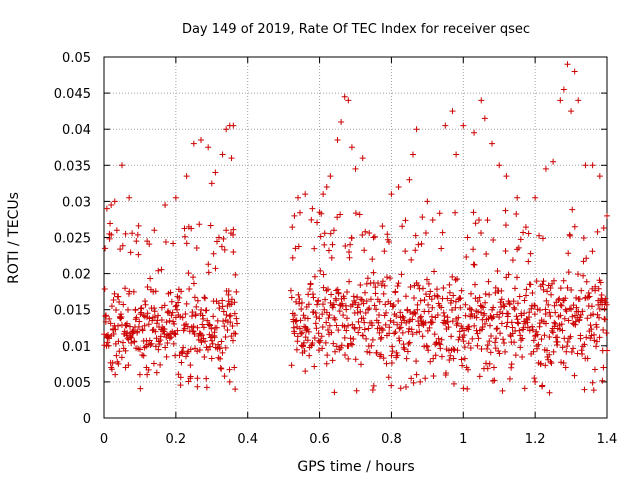 This screenshot has height=480, width=640. Describe the element at coordinates (76, 130) in the screenshot. I see `y-tick-label: 0.04` at that location.